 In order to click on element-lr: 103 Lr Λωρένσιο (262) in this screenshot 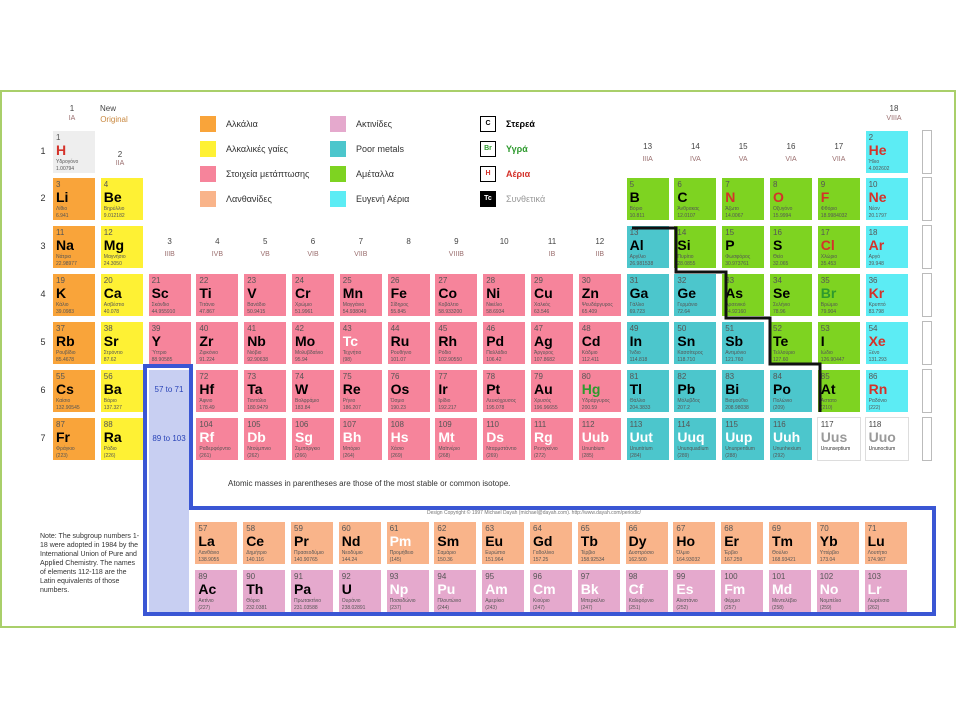, I will do `click(885, 591)`.